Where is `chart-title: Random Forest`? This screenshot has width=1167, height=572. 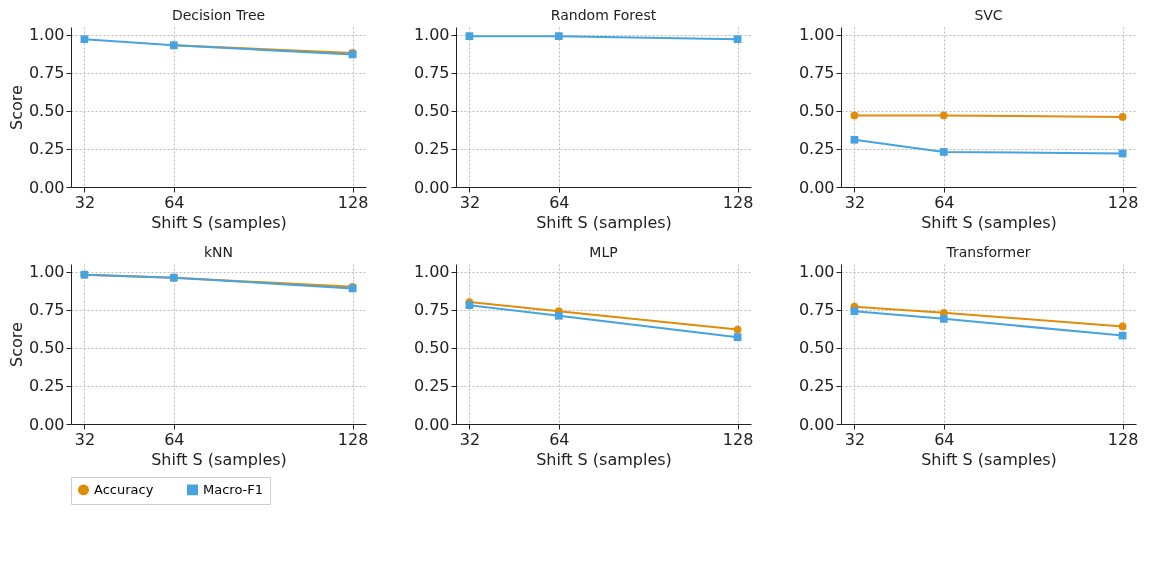
chart-title: Random Forest is located at coordinates (603, 14).